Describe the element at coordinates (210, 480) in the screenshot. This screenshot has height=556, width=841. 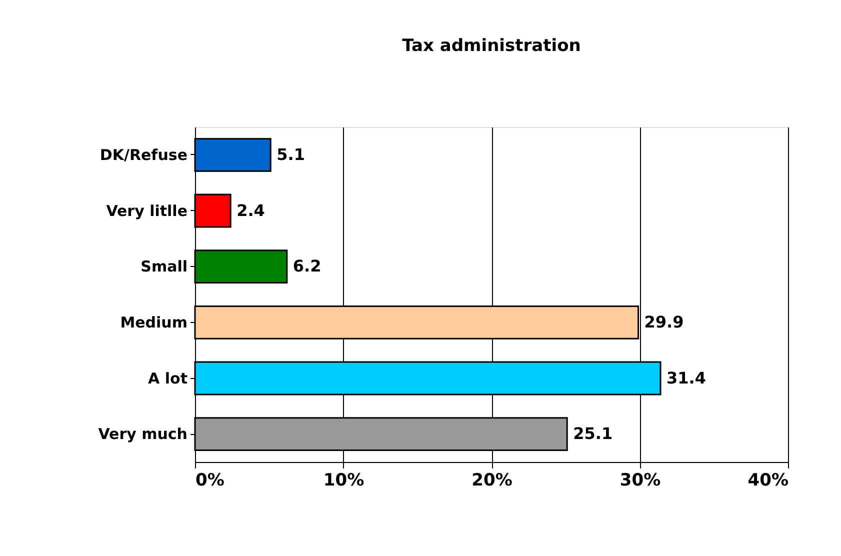
I see `x-tick-label: 0%` at that location.